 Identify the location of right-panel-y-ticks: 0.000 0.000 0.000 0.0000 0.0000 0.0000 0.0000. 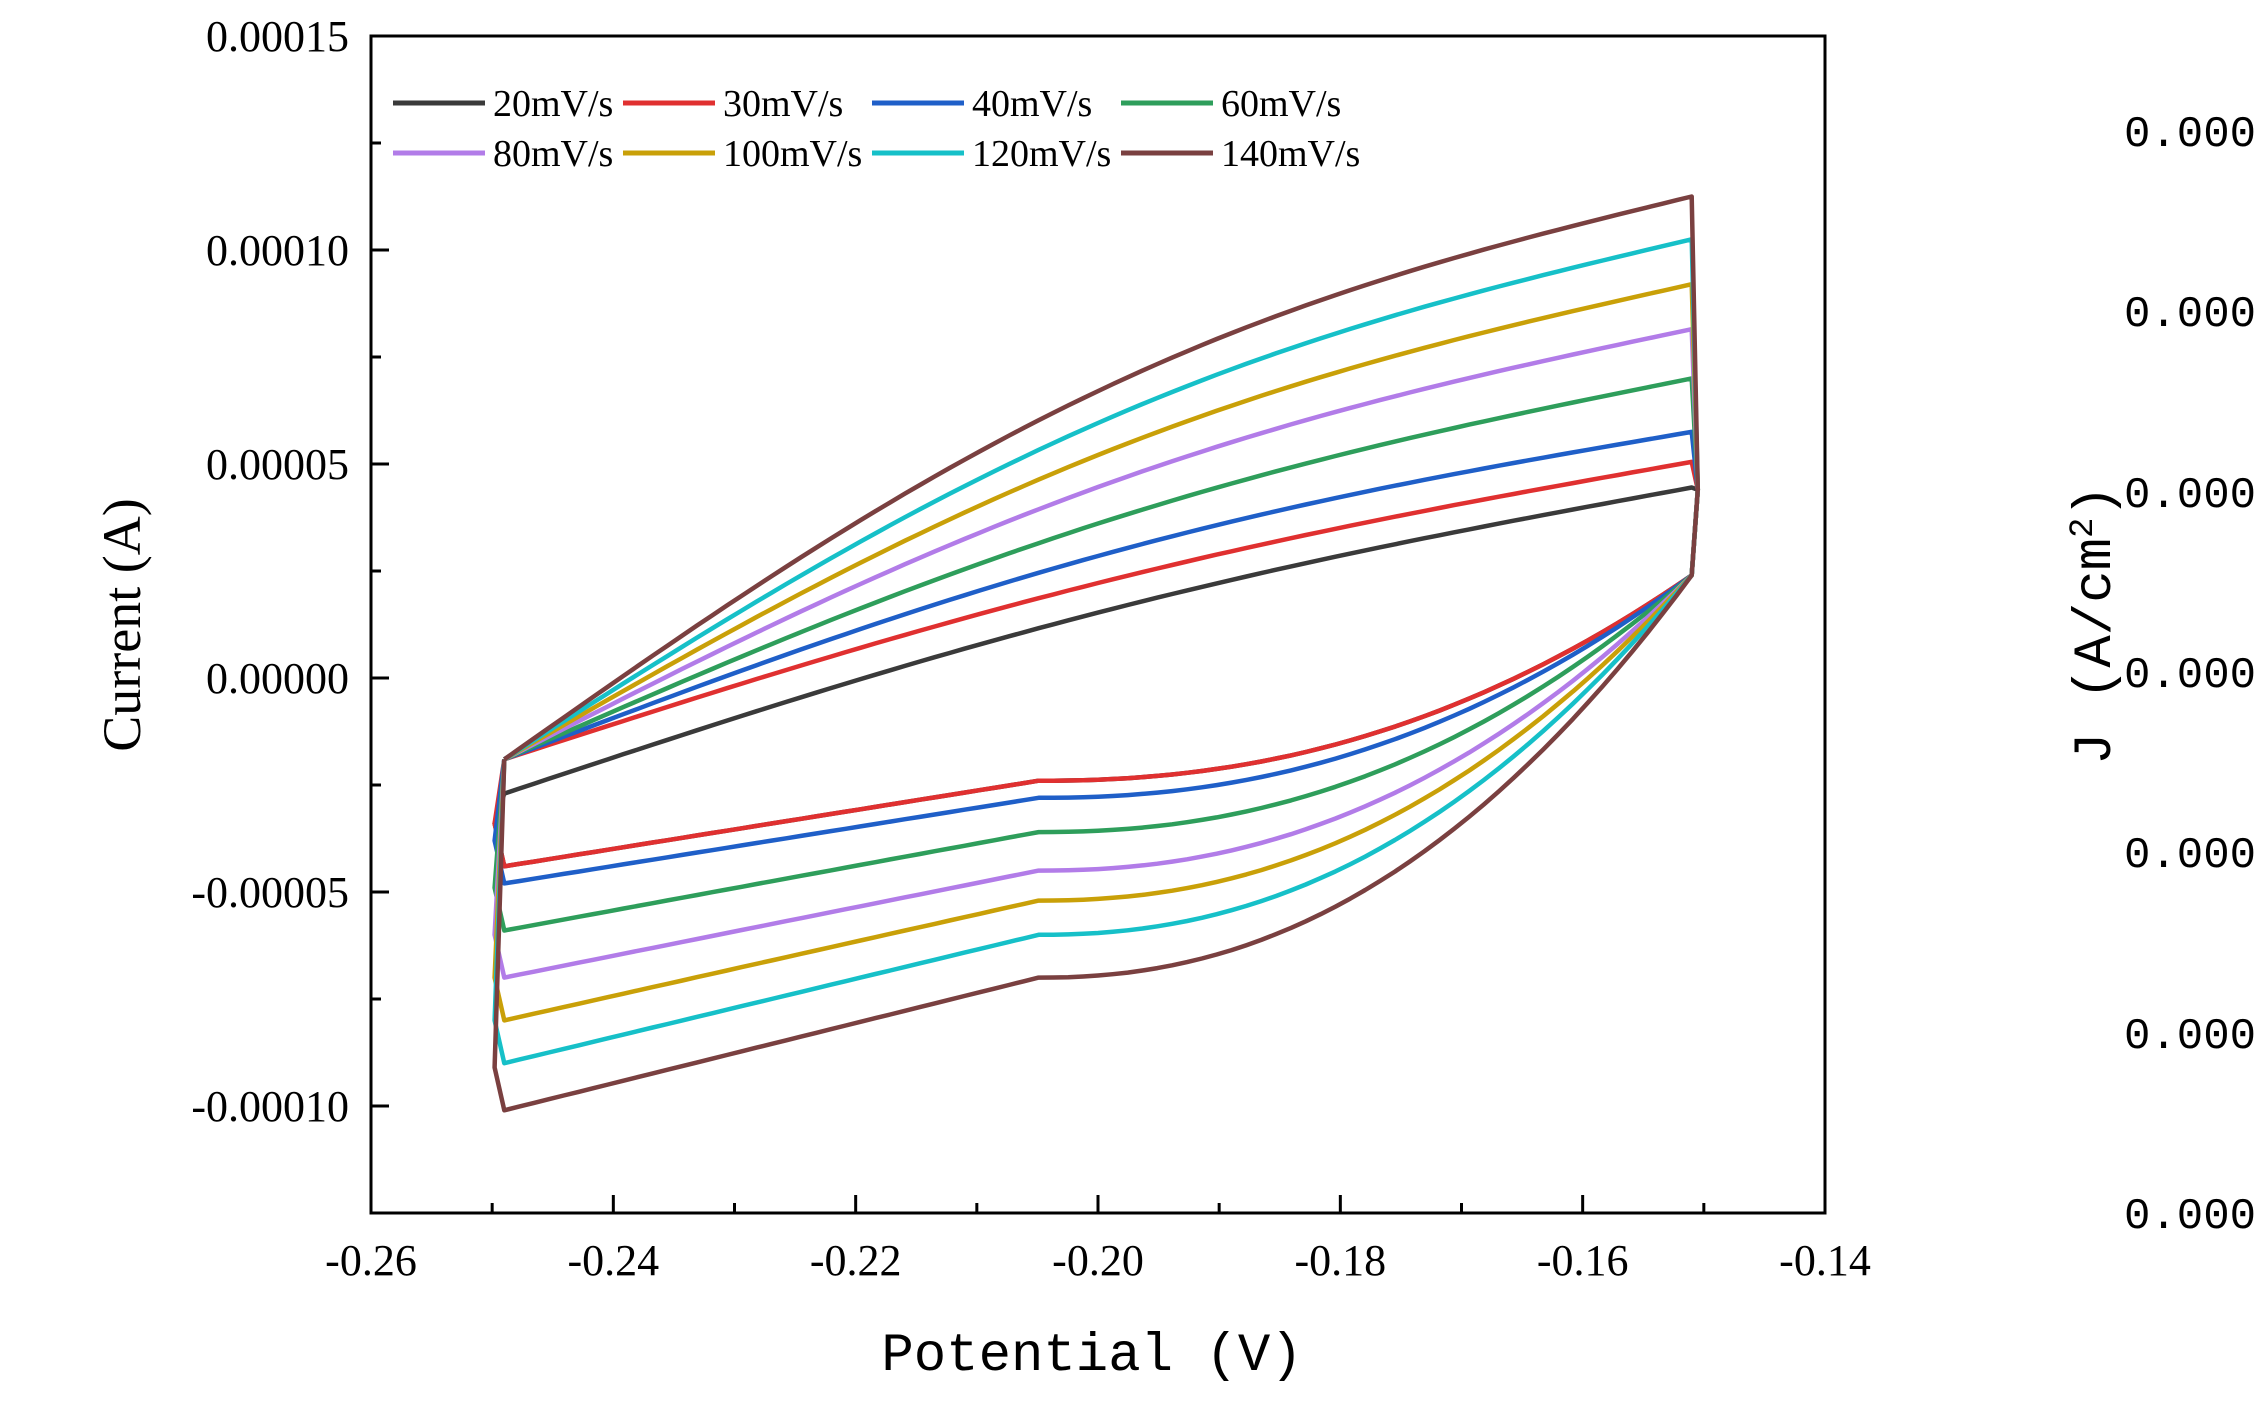
(2190, 676).